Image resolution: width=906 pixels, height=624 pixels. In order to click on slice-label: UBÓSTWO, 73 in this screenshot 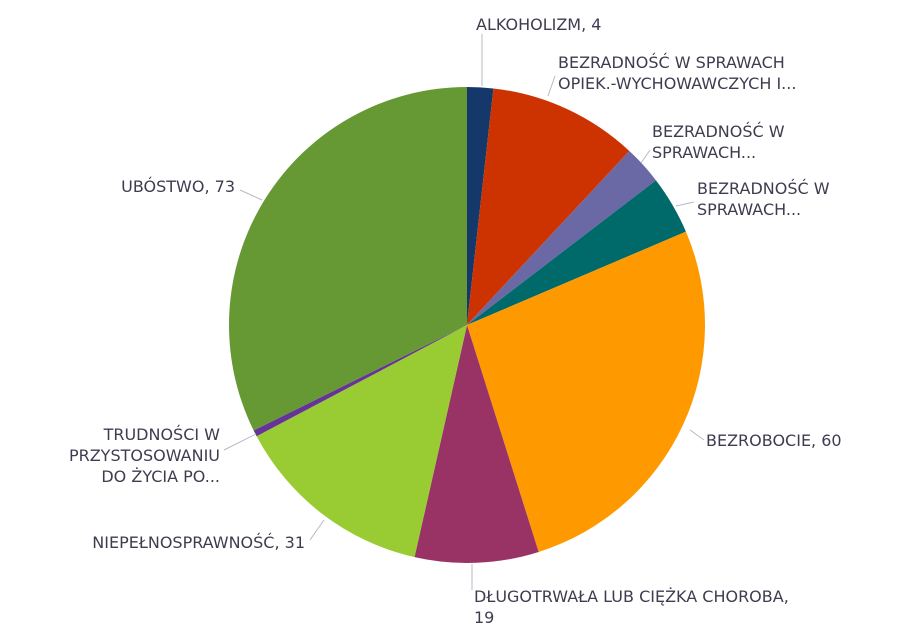, I will do `click(178, 186)`.